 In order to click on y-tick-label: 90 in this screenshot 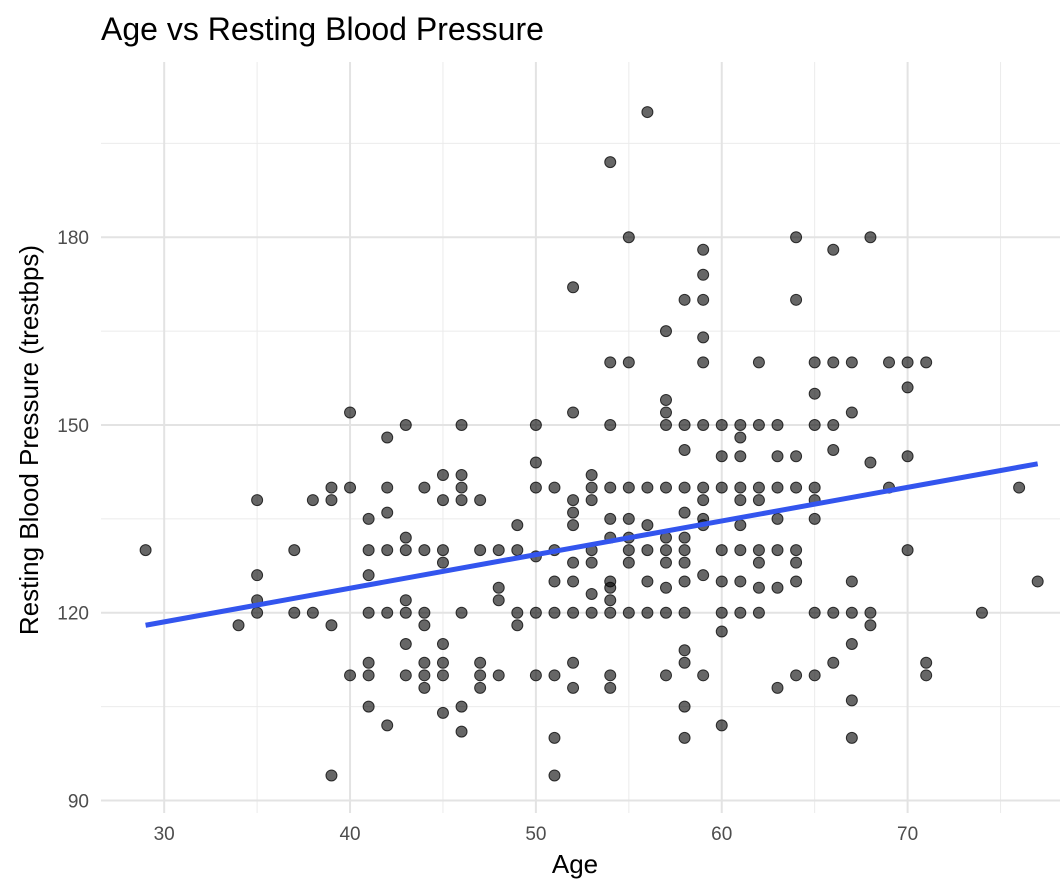, I will do `click(78, 801)`.